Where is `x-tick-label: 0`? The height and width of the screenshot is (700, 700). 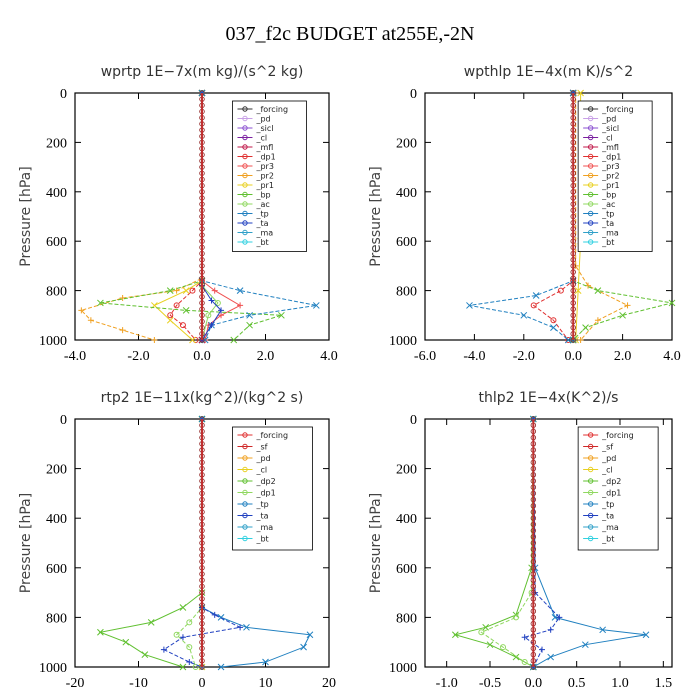 x-tick-label: 0 is located at coordinates (202, 683).